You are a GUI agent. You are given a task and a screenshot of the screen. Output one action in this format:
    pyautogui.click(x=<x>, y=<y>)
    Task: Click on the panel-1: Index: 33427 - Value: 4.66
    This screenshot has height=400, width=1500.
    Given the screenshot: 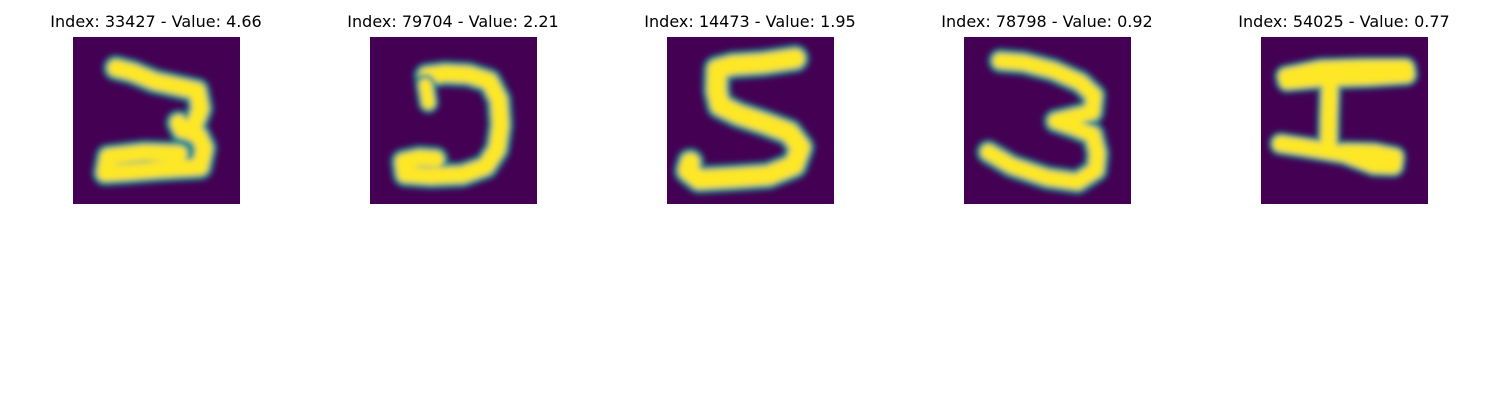 What is the action you would take?
    pyautogui.click(x=156, y=105)
    